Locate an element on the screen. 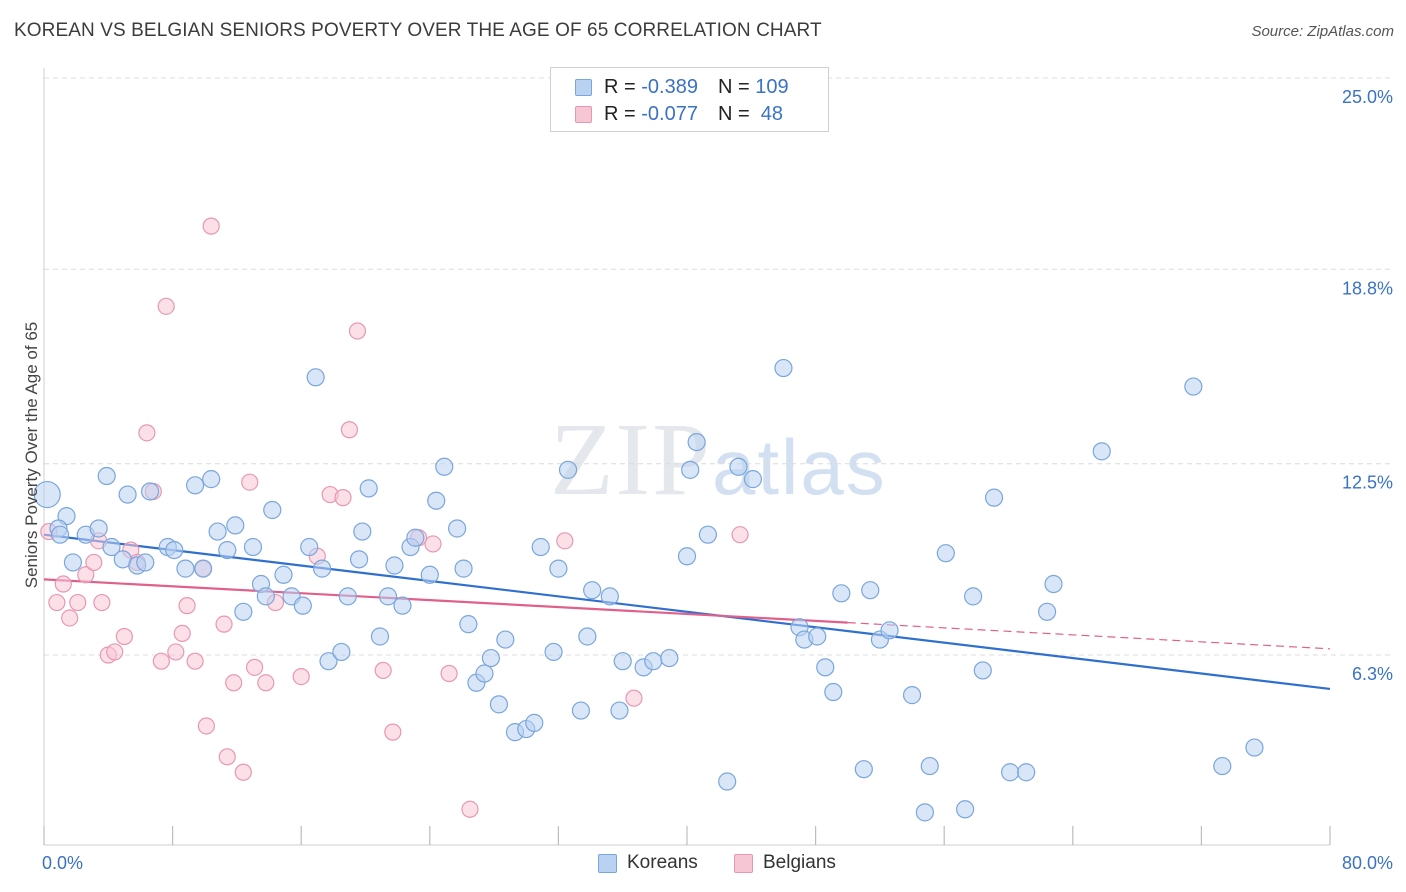  legend-r-value: -0.077 is located at coordinates (669, 113).